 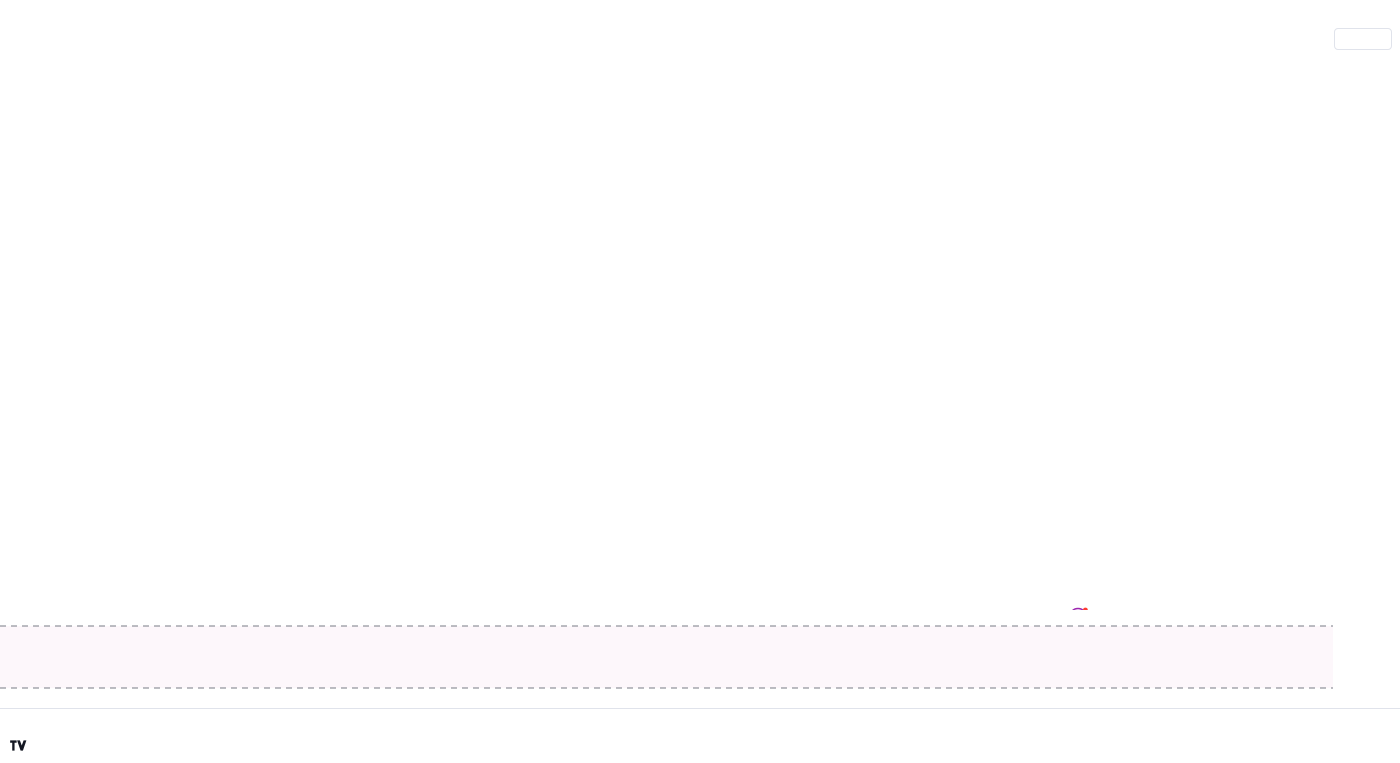 What do you see at coordinates (1079, 607) in the screenshot?
I see `lightning-alert-icon` at bounding box center [1079, 607].